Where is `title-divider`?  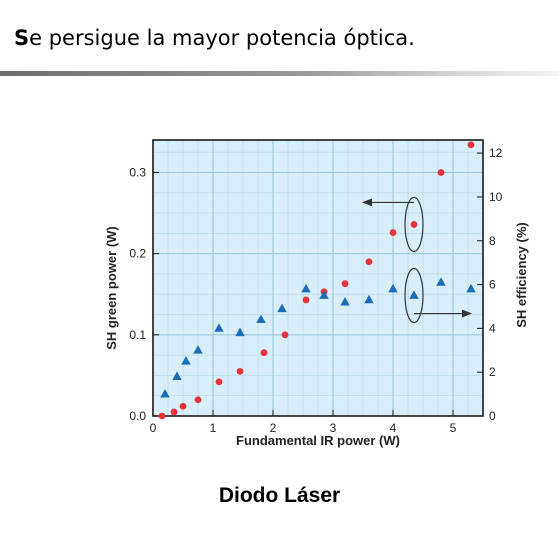
title-divider is located at coordinates (279, 73).